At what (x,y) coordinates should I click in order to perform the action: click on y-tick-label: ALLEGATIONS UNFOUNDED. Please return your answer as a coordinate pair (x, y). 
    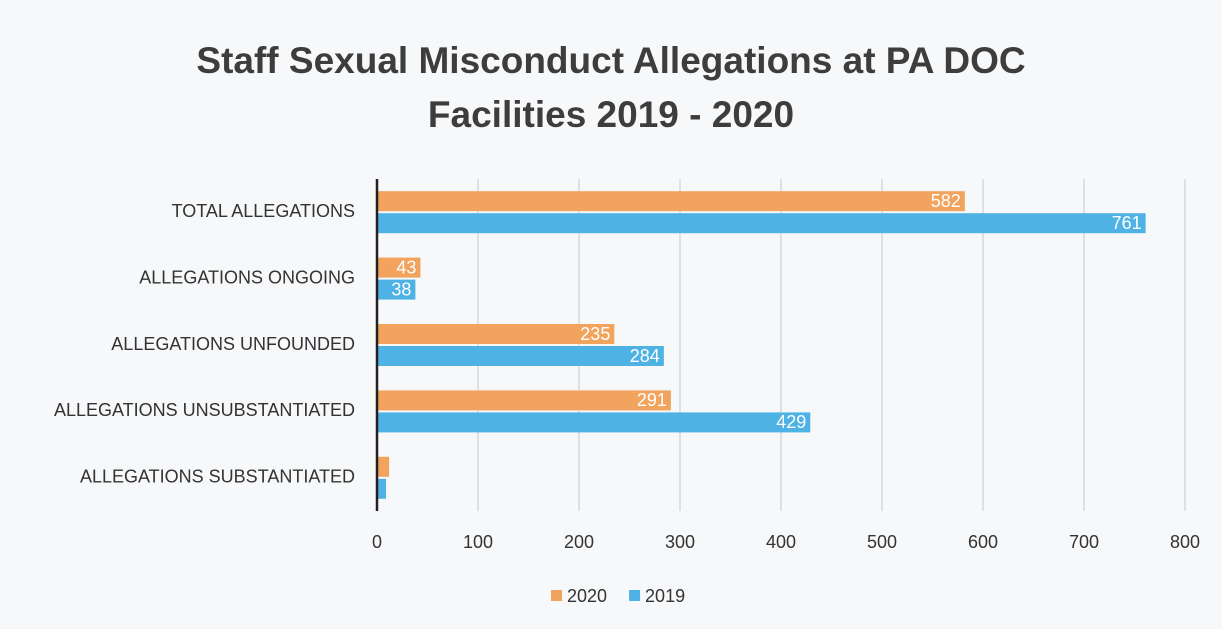
    Looking at the image, I should click on (233, 344).